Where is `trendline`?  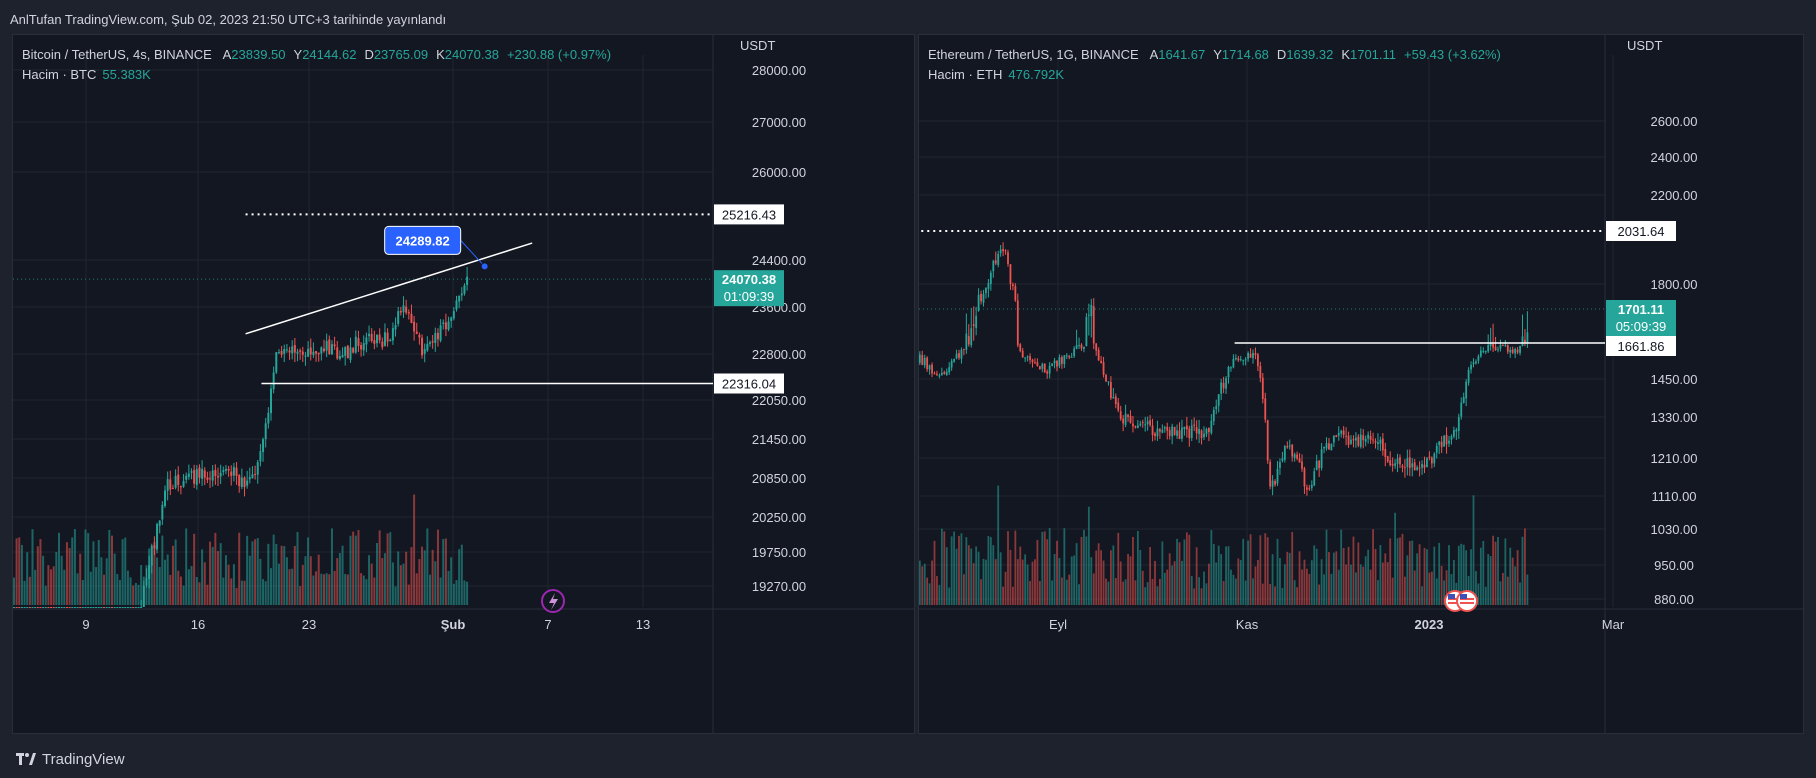 trendline is located at coordinates (389, 288).